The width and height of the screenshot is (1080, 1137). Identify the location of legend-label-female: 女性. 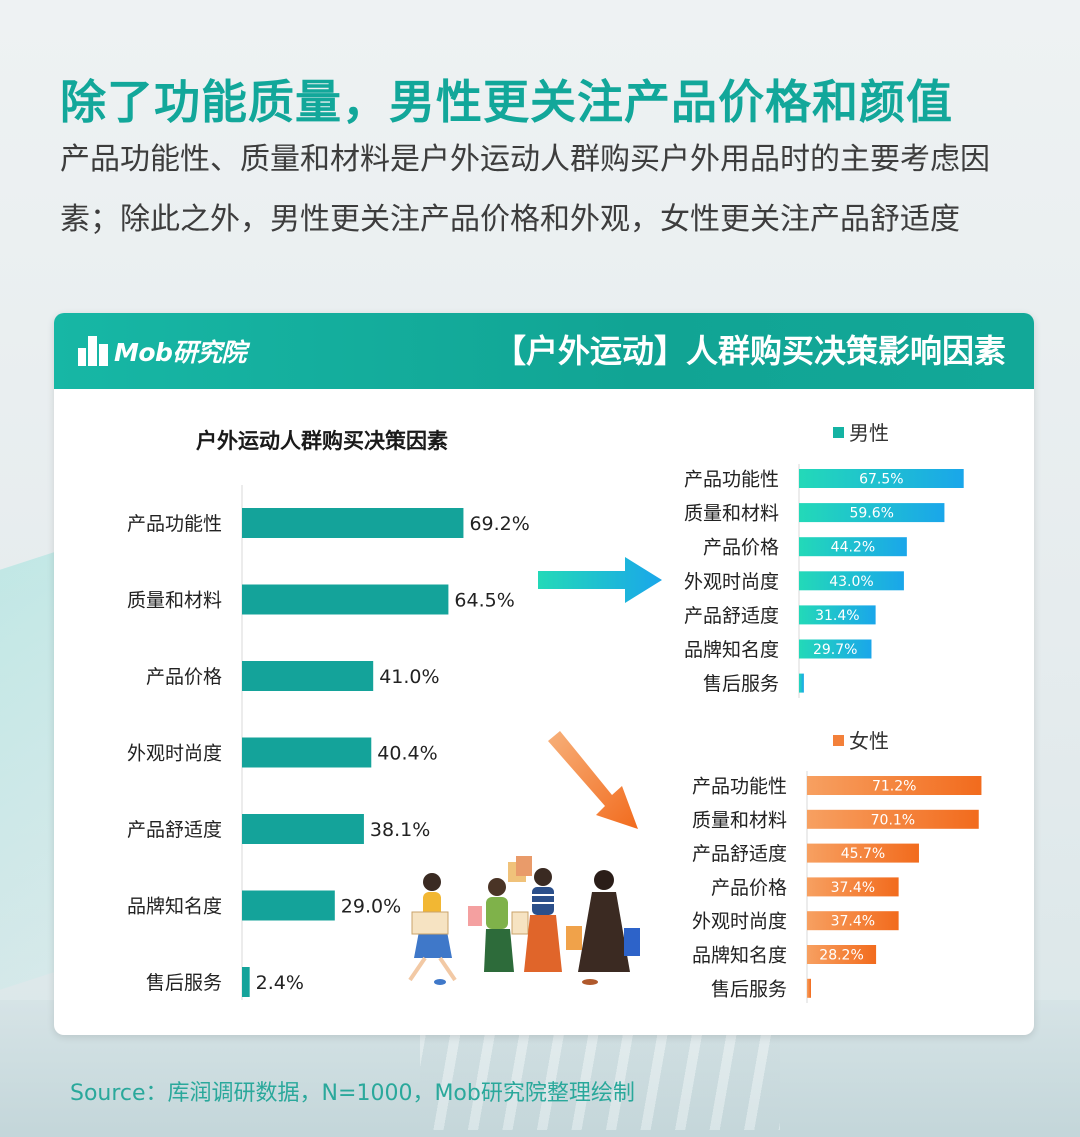
(869, 741).